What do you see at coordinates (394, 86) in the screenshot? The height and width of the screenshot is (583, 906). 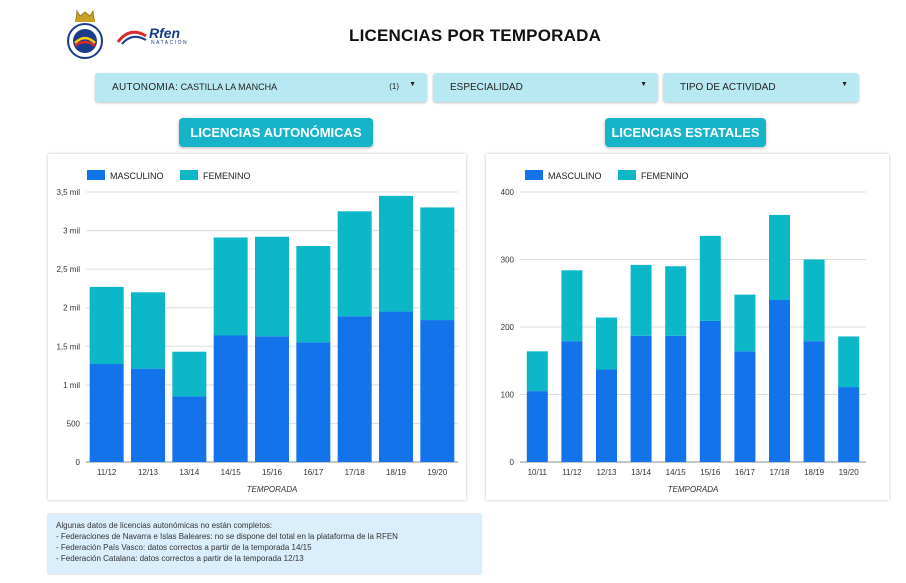 I see `filter-autonomia-count: (1)` at bounding box center [394, 86].